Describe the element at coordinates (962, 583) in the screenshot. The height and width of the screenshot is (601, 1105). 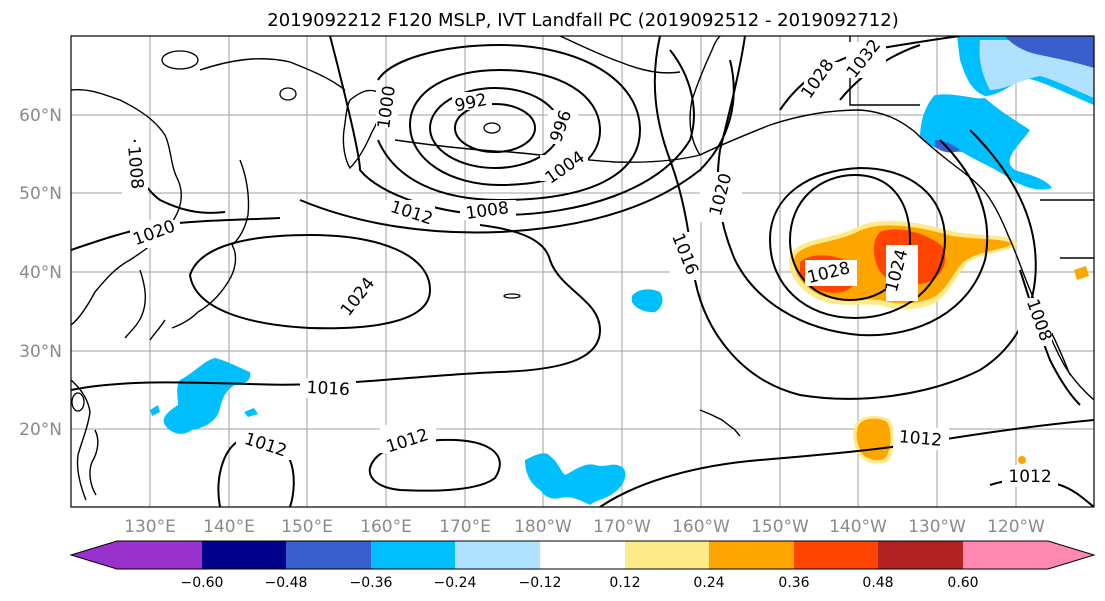
I see `colorbar-tick: 0.60` at that location.